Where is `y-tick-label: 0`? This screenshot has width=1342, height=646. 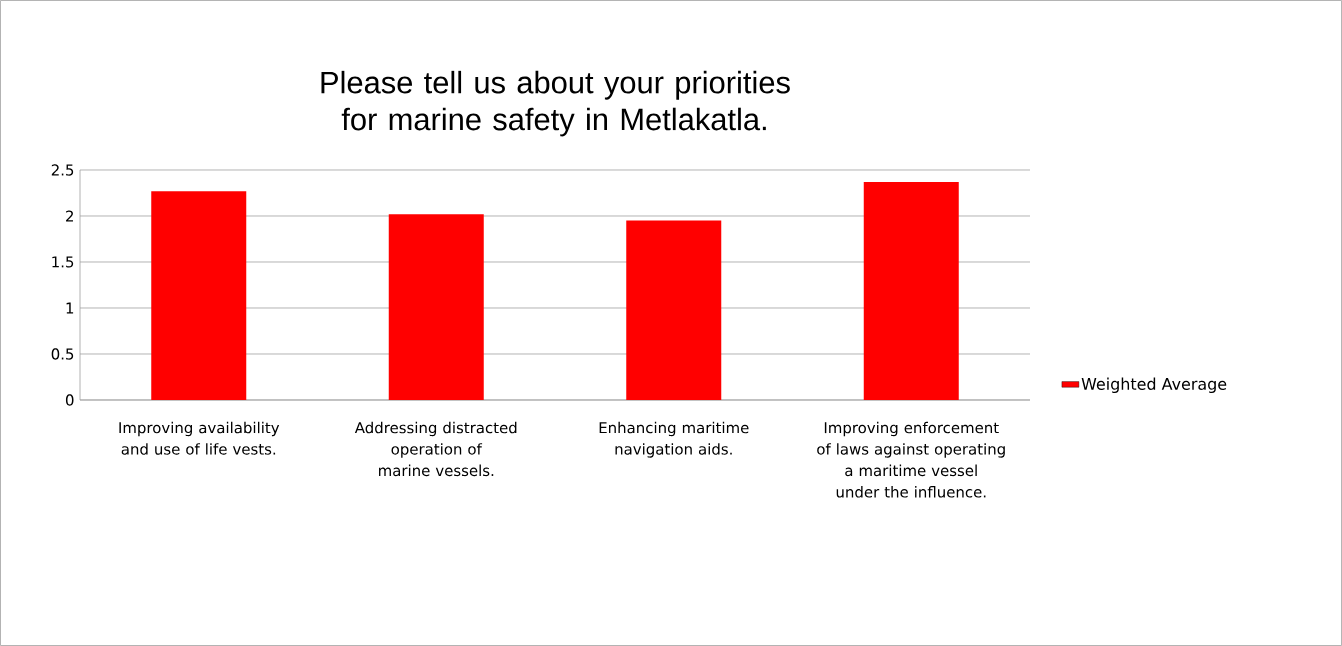 y-tick-label: 0 is located at coordinates (69, 400).